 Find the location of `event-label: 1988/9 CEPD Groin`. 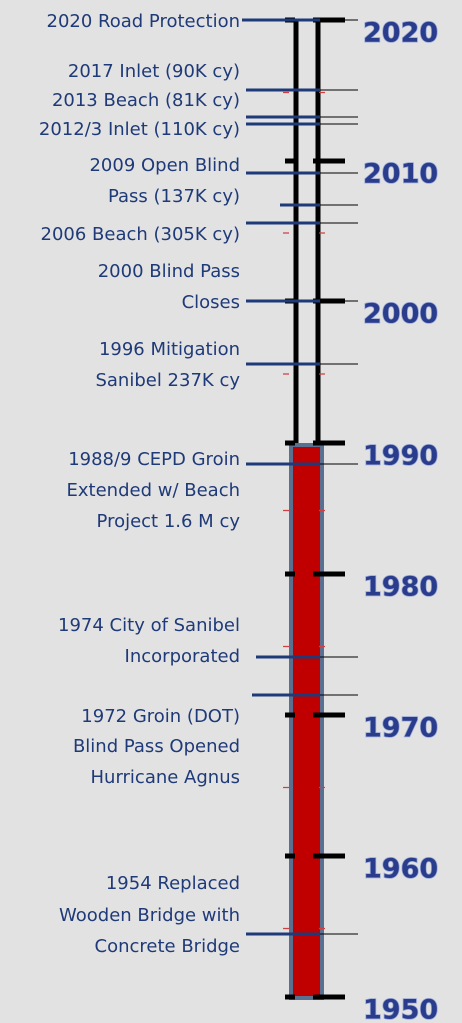

event-label: 1988/9 CEPD Groin is located at coordinates (154, 459).